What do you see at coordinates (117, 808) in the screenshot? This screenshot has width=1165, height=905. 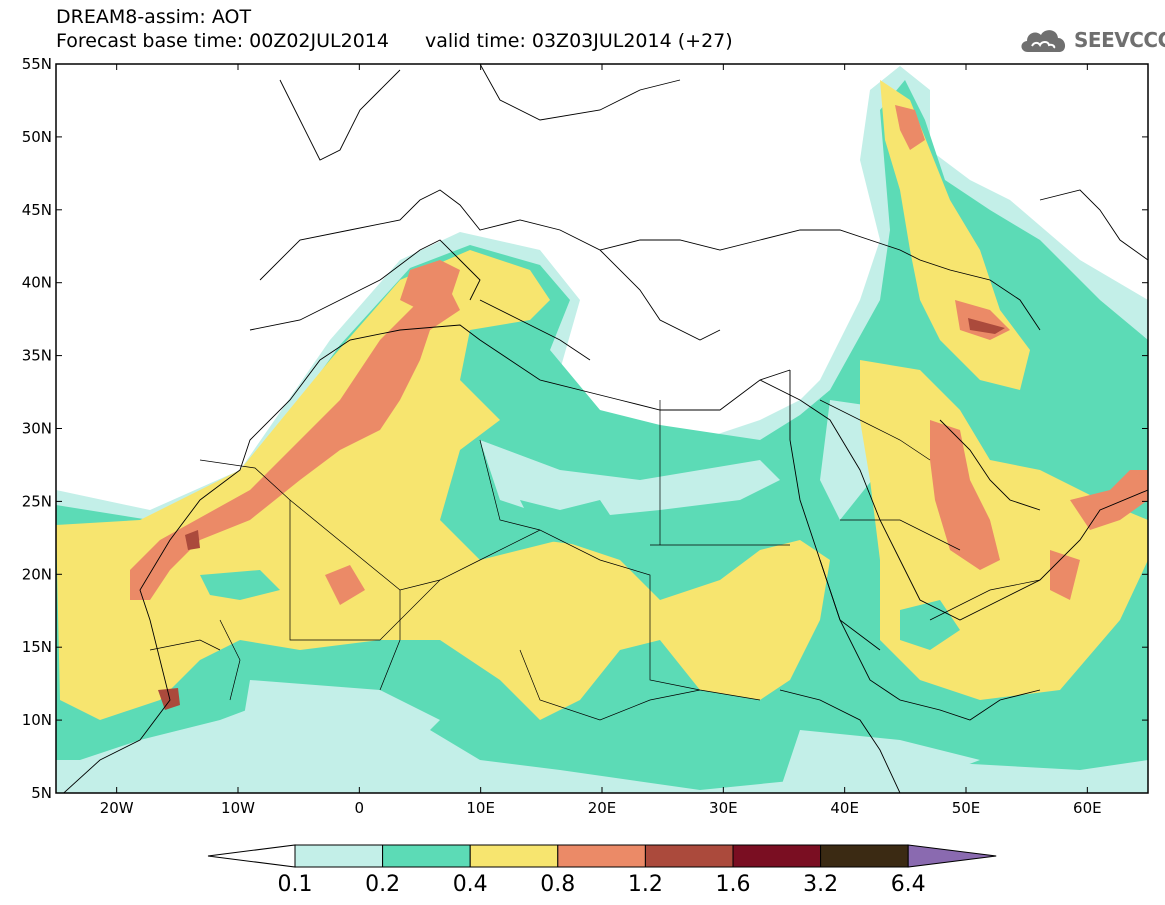 I see `lon-label: 20W` at bounding box center [117, 808].